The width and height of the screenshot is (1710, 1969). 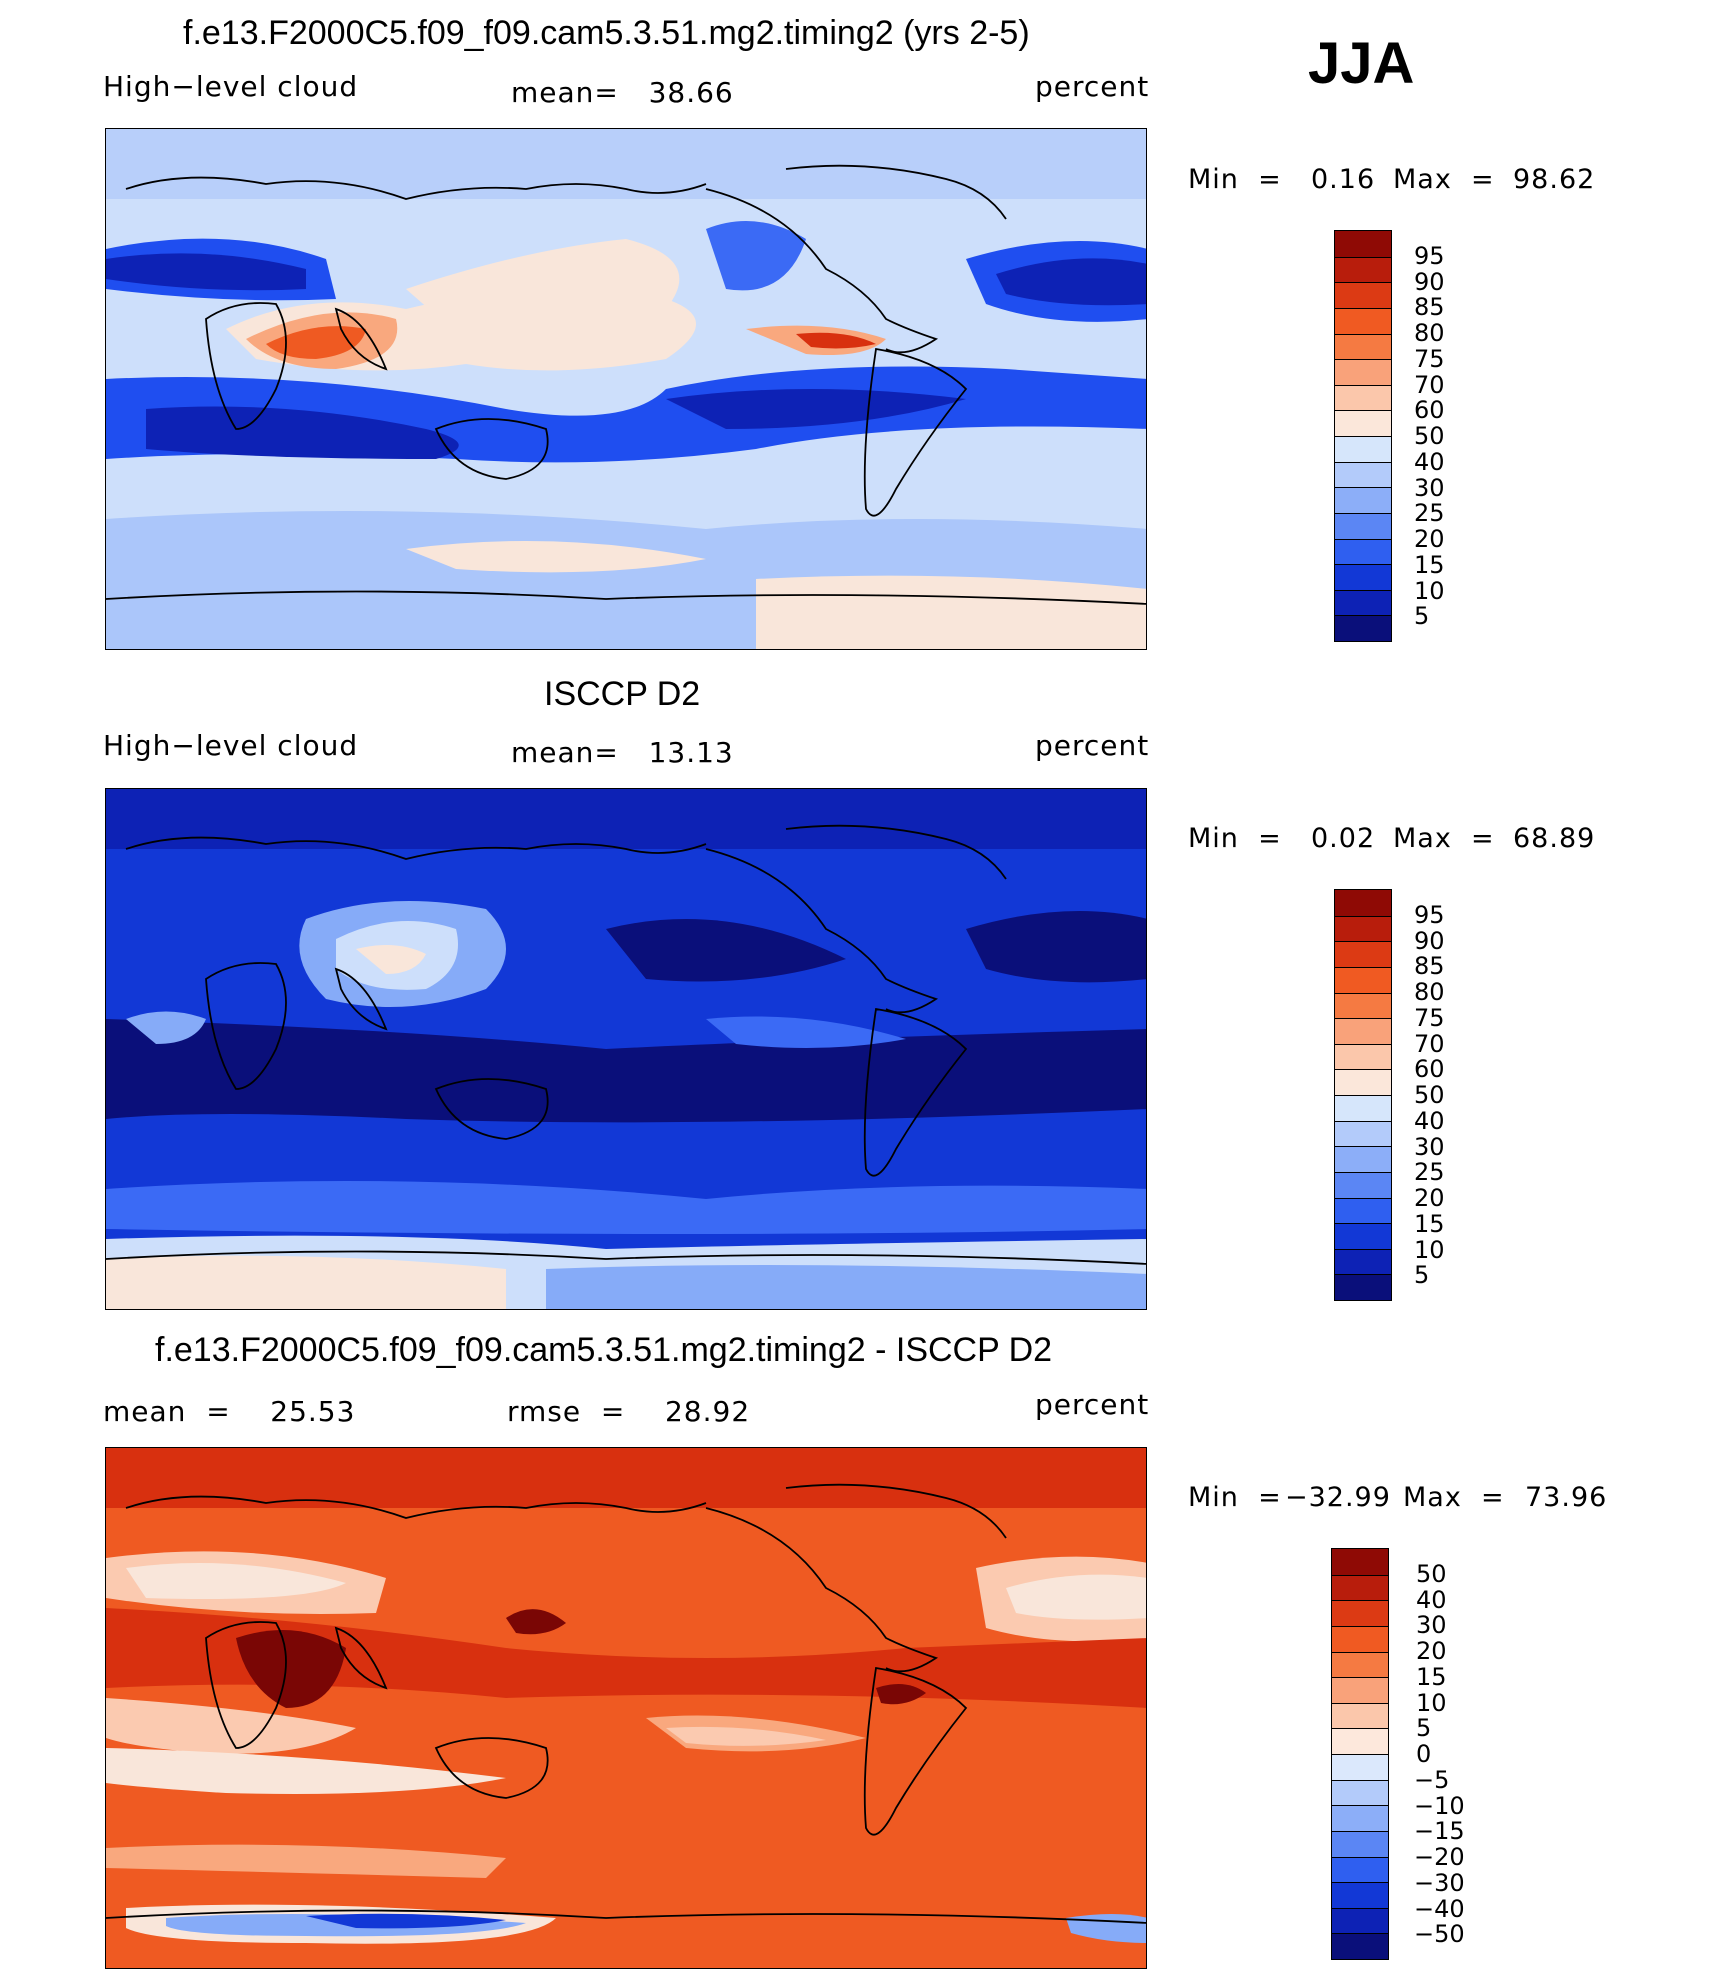 What do you see at coordinates (229, 1411) in the screenshot?
I see `panel-3-mean-label: mean = 25.53` at bounding box center [229, 1411].